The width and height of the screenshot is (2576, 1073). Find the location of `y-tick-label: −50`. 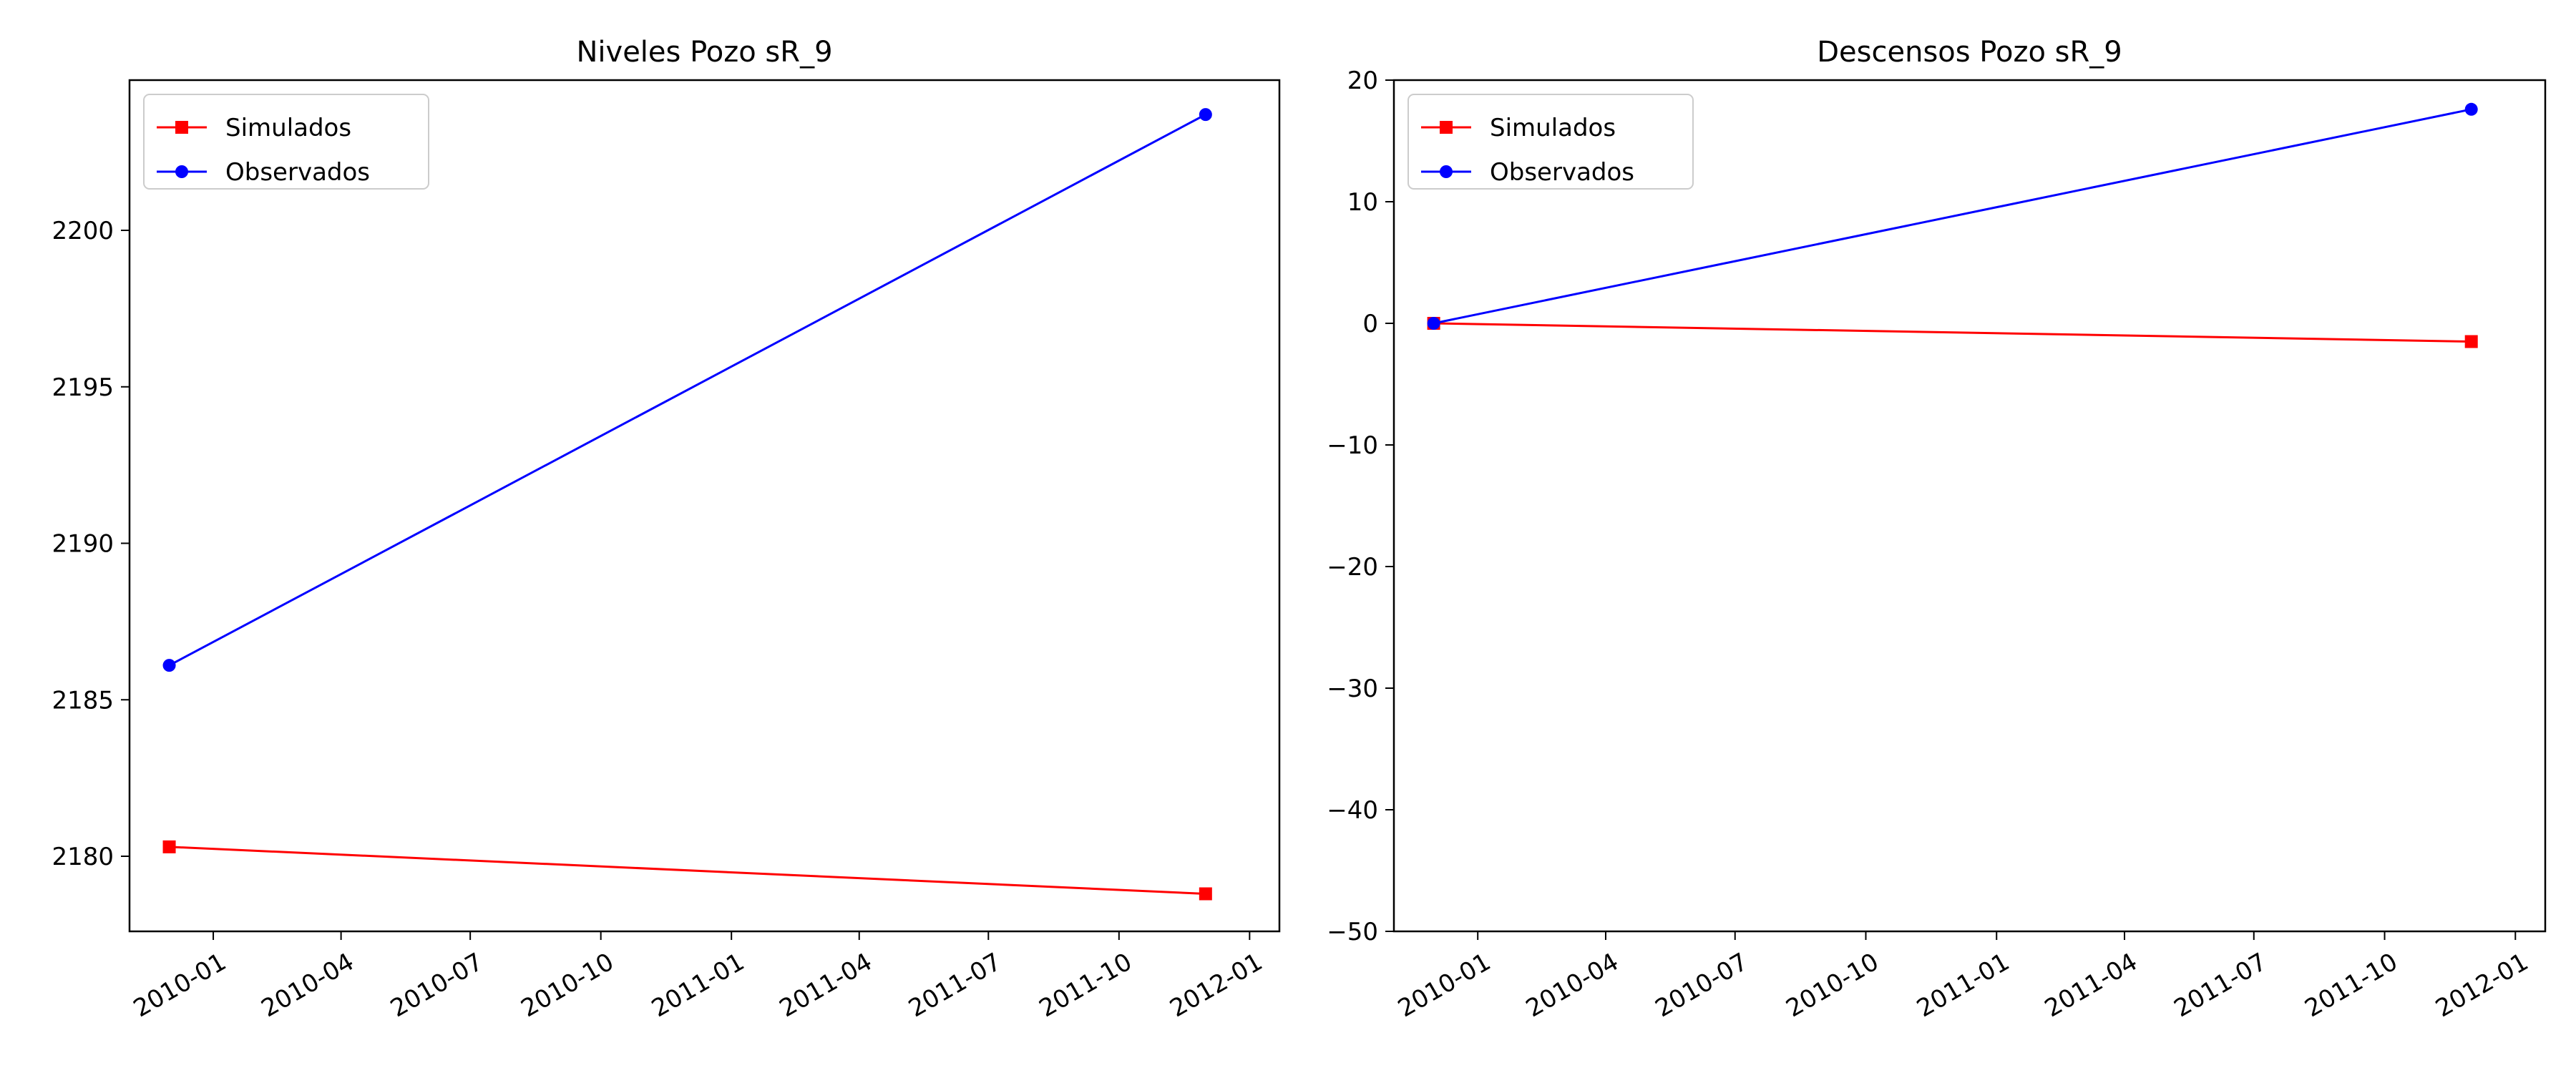

y-tick-label: −50 is located at coordinates (1352, 932).